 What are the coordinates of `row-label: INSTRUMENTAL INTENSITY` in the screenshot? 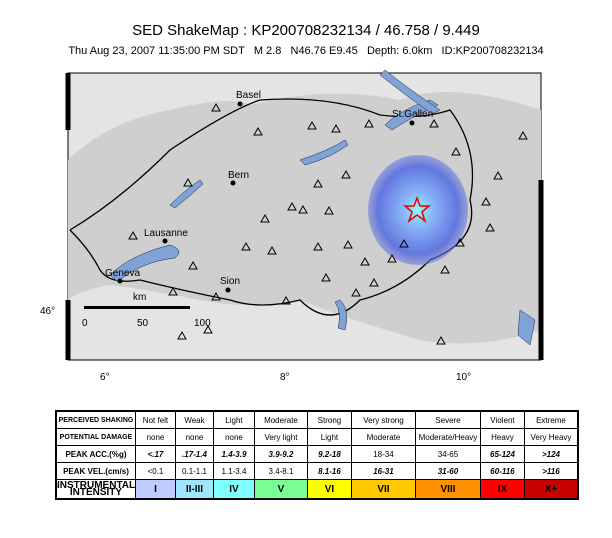 It's located at (95, 489).